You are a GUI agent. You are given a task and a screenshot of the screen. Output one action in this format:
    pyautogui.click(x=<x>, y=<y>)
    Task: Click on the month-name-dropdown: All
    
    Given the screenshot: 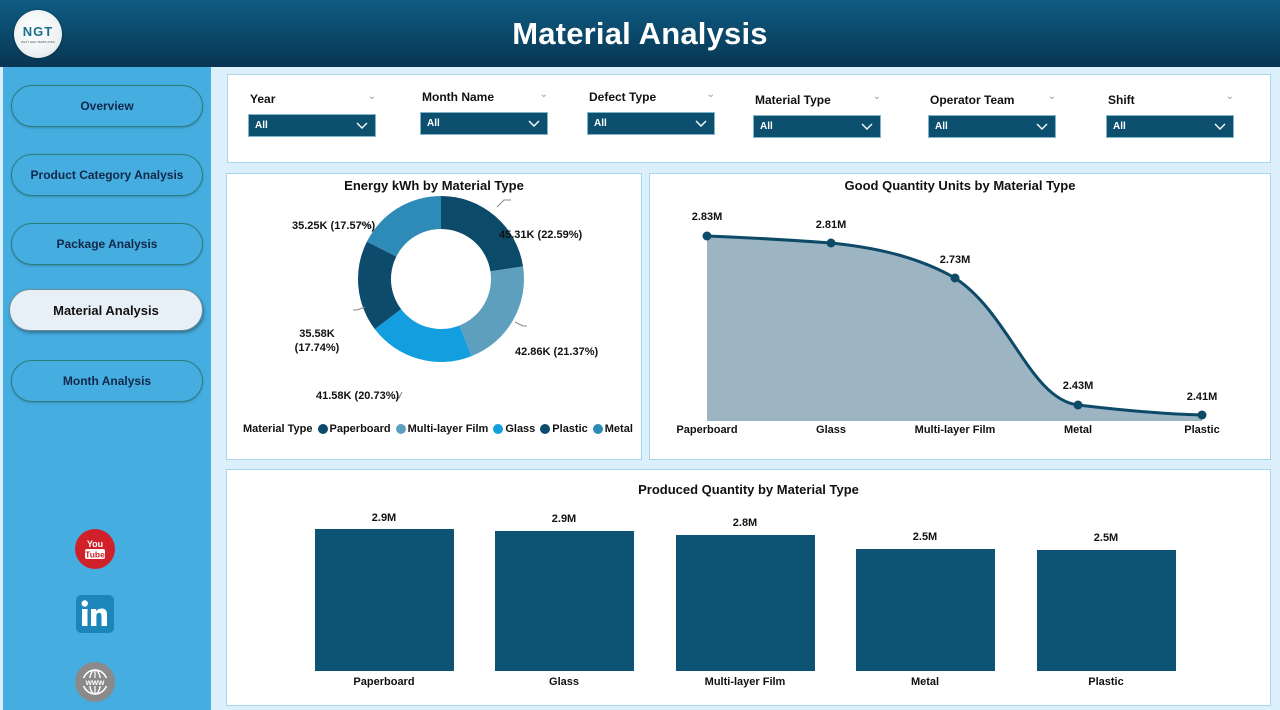 What is the action you would take?
    pyautogui.click(x=484, y=123)
    